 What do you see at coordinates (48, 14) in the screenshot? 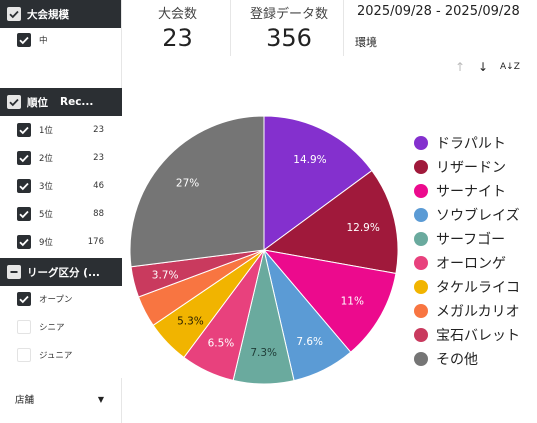
I see `filter-header-label: 大会規模` at bounding box center [48, 14].